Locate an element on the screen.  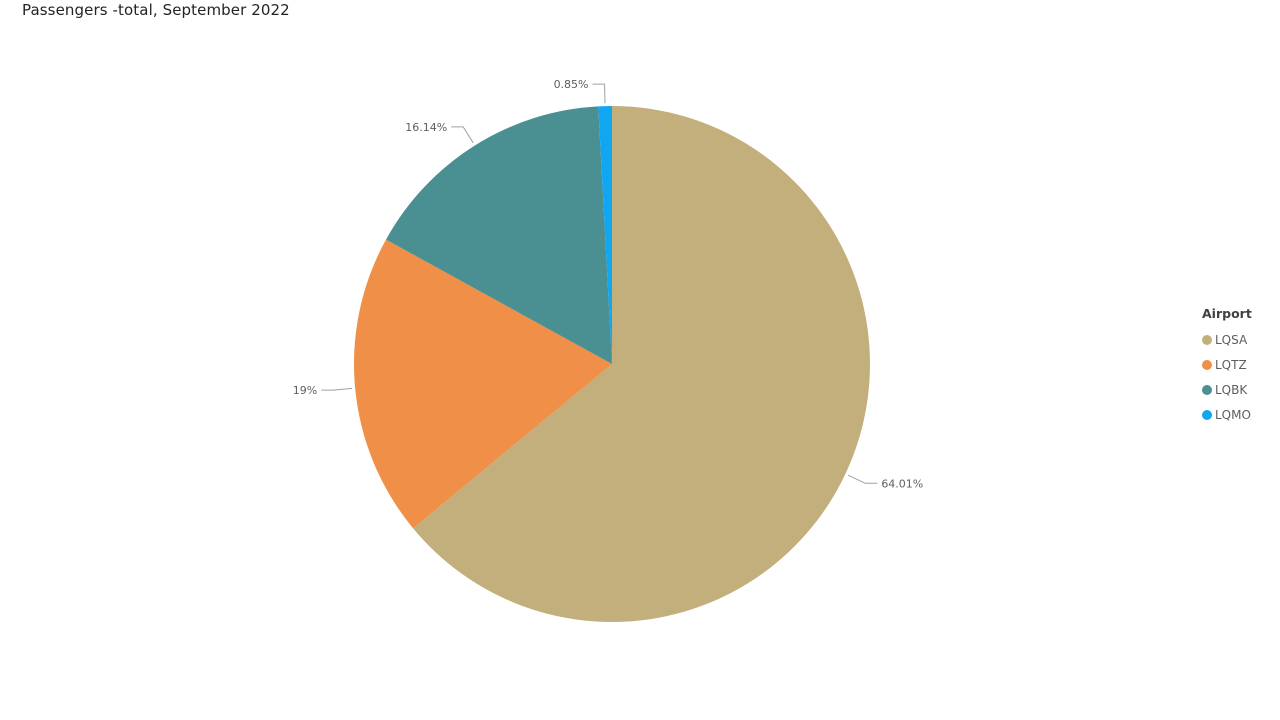
legend-title: Airport is located at coordinates (1227, 313).